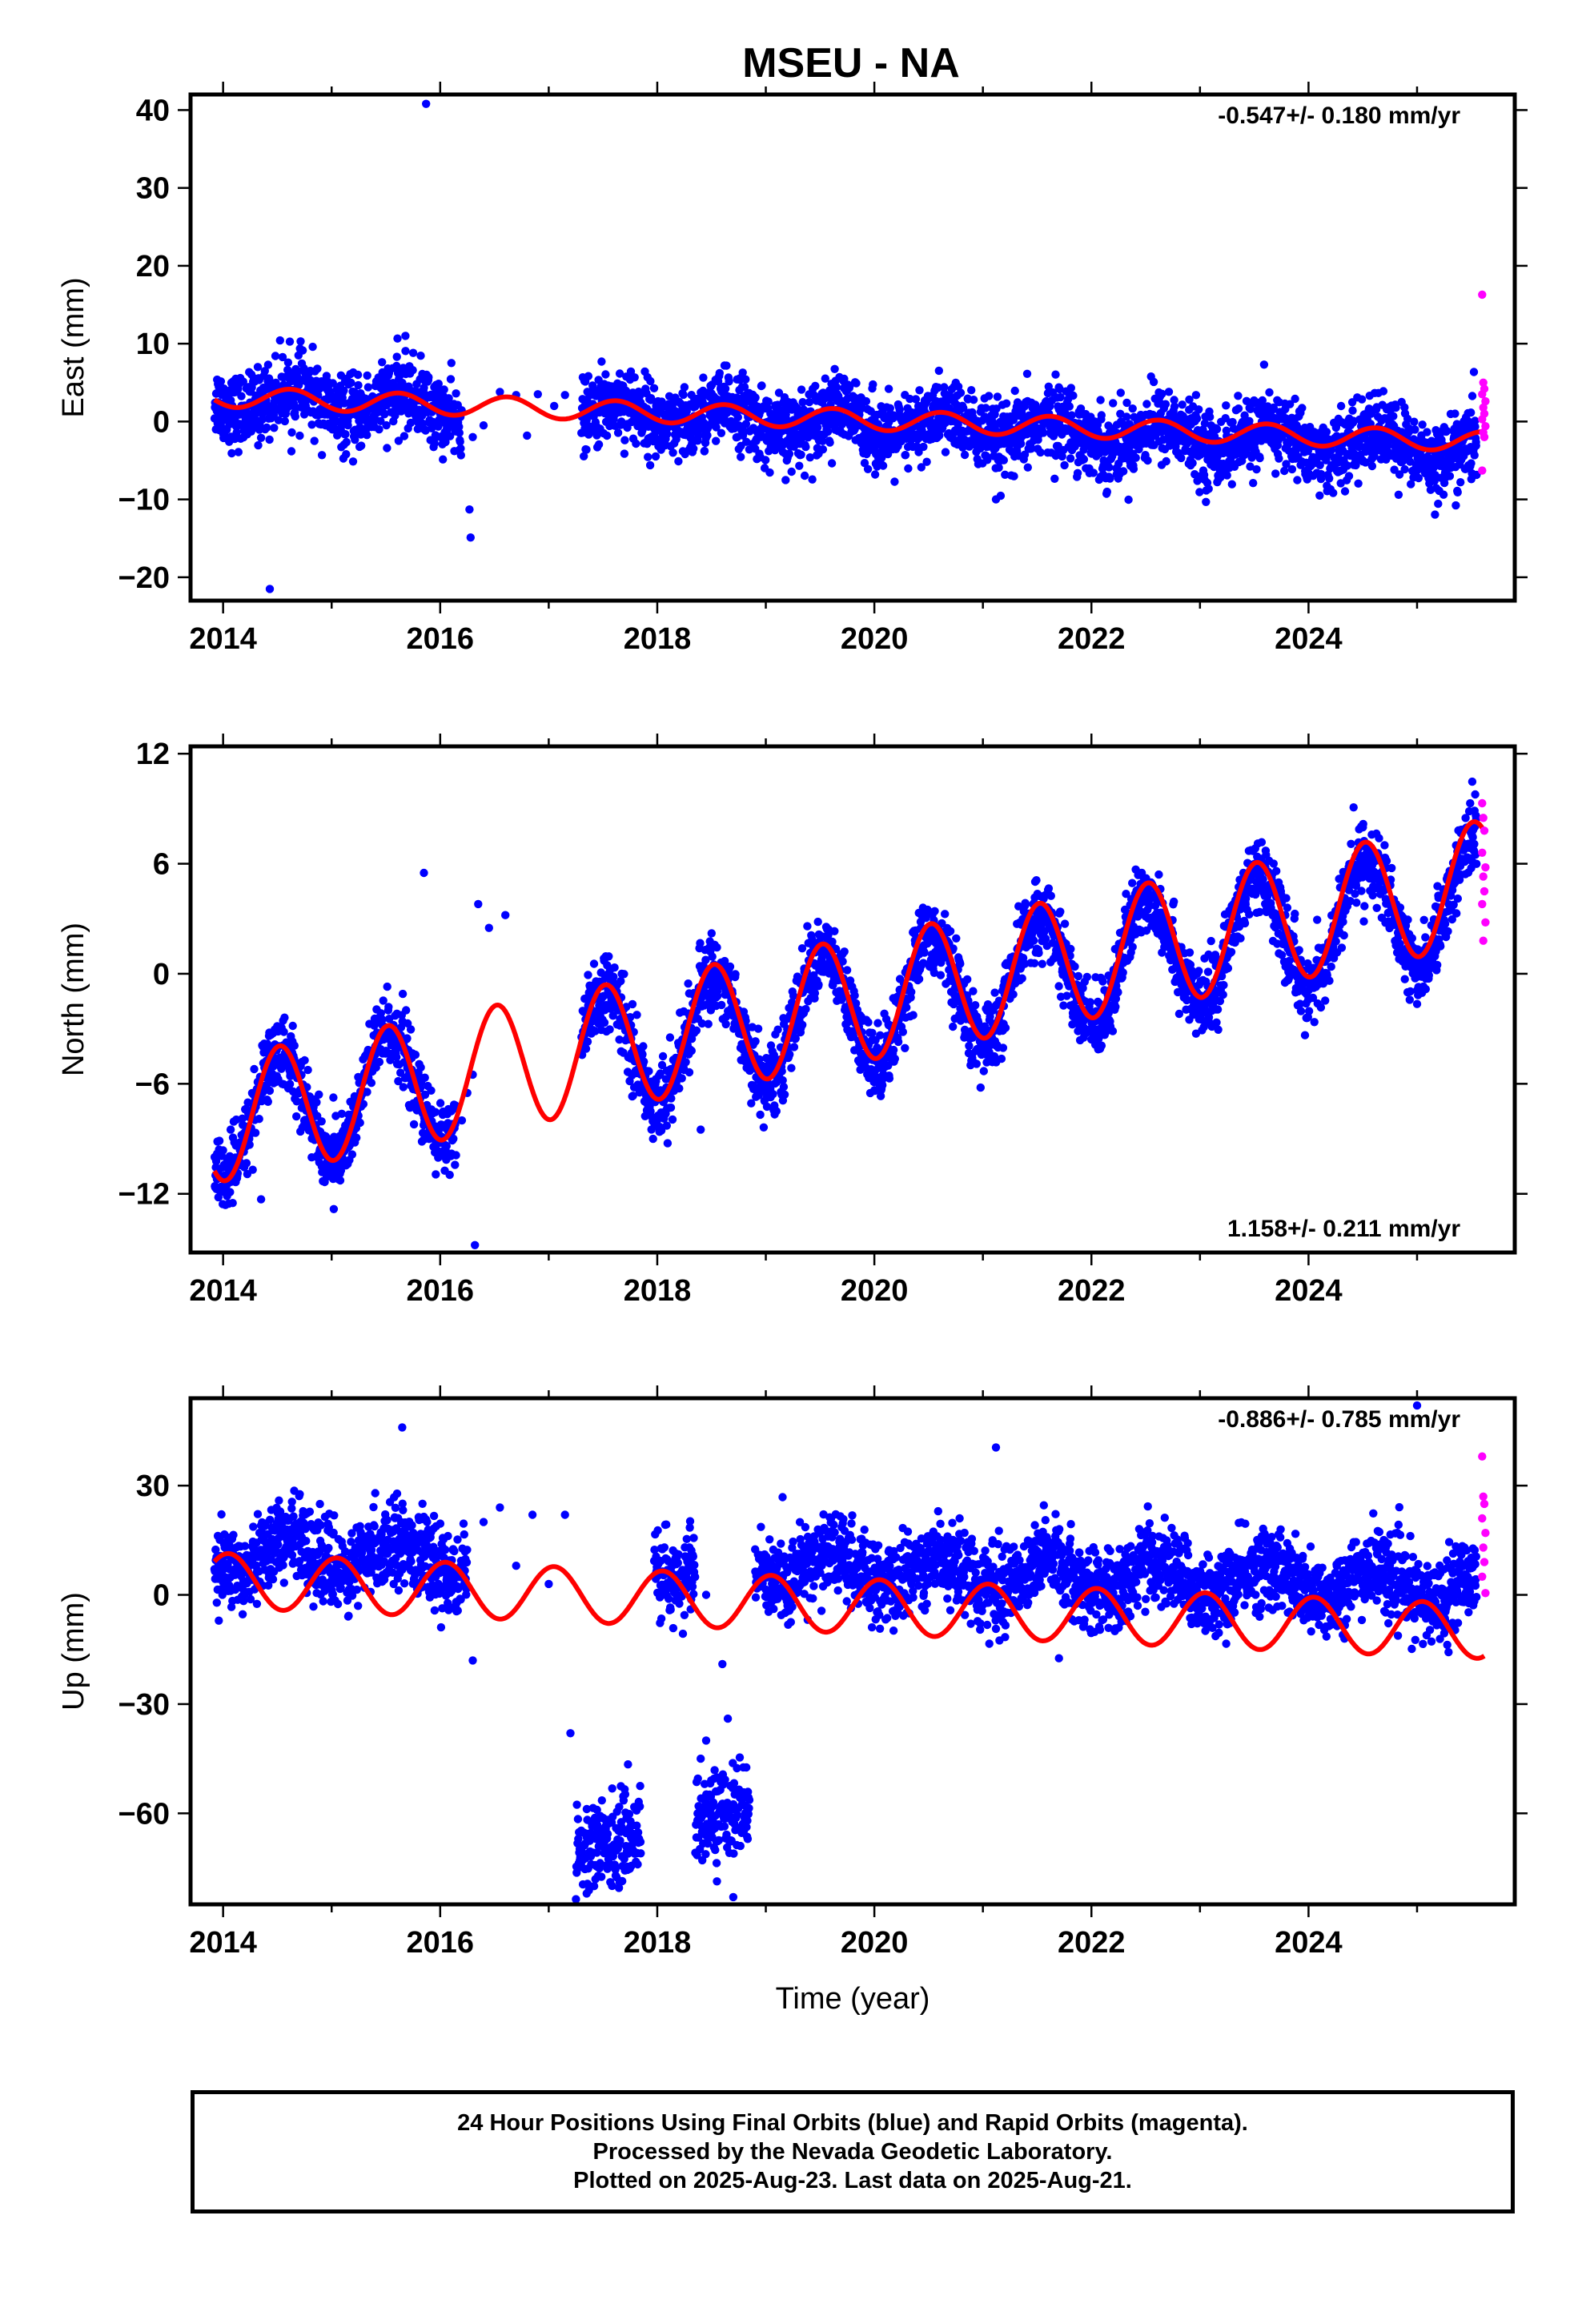  Describe the element at coordinates (1484, 407) in the screenshot. I see `rapid-orbit-point` at that location.